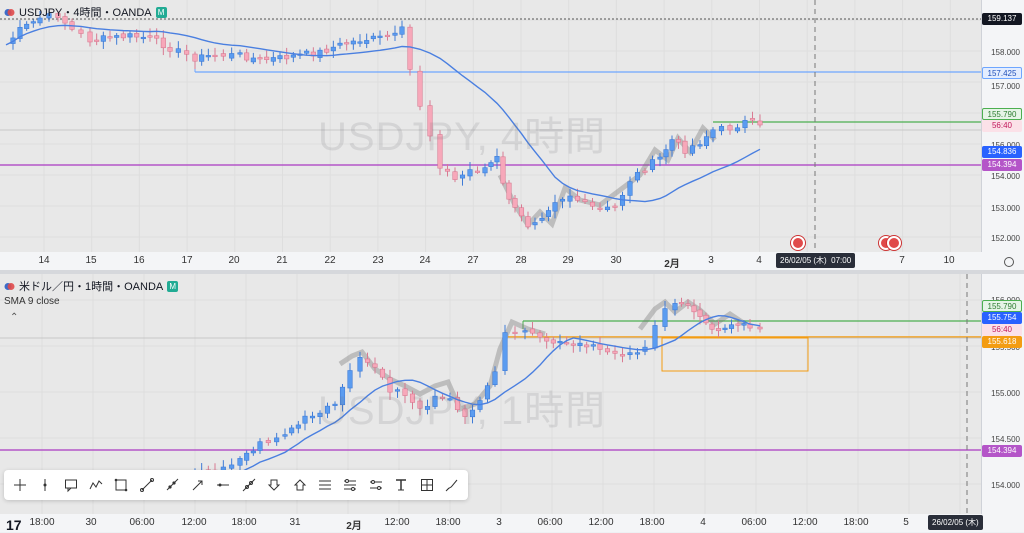 This screenshot has width=1024, height=533. Describe the element at coordinates (299, 485) in the screenshot. I see `arrow-up-tool` at that location.